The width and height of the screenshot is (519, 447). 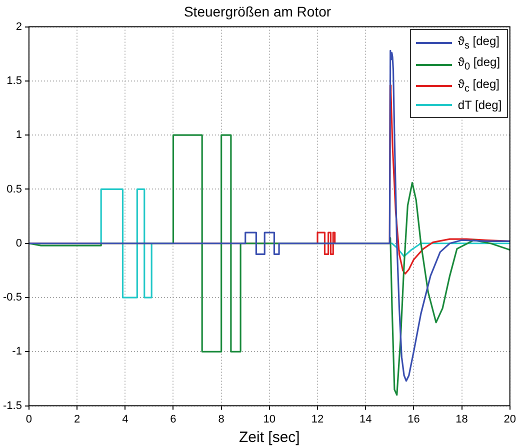 I want to click on y-tick-label: -1, so click(x=17, y=352).